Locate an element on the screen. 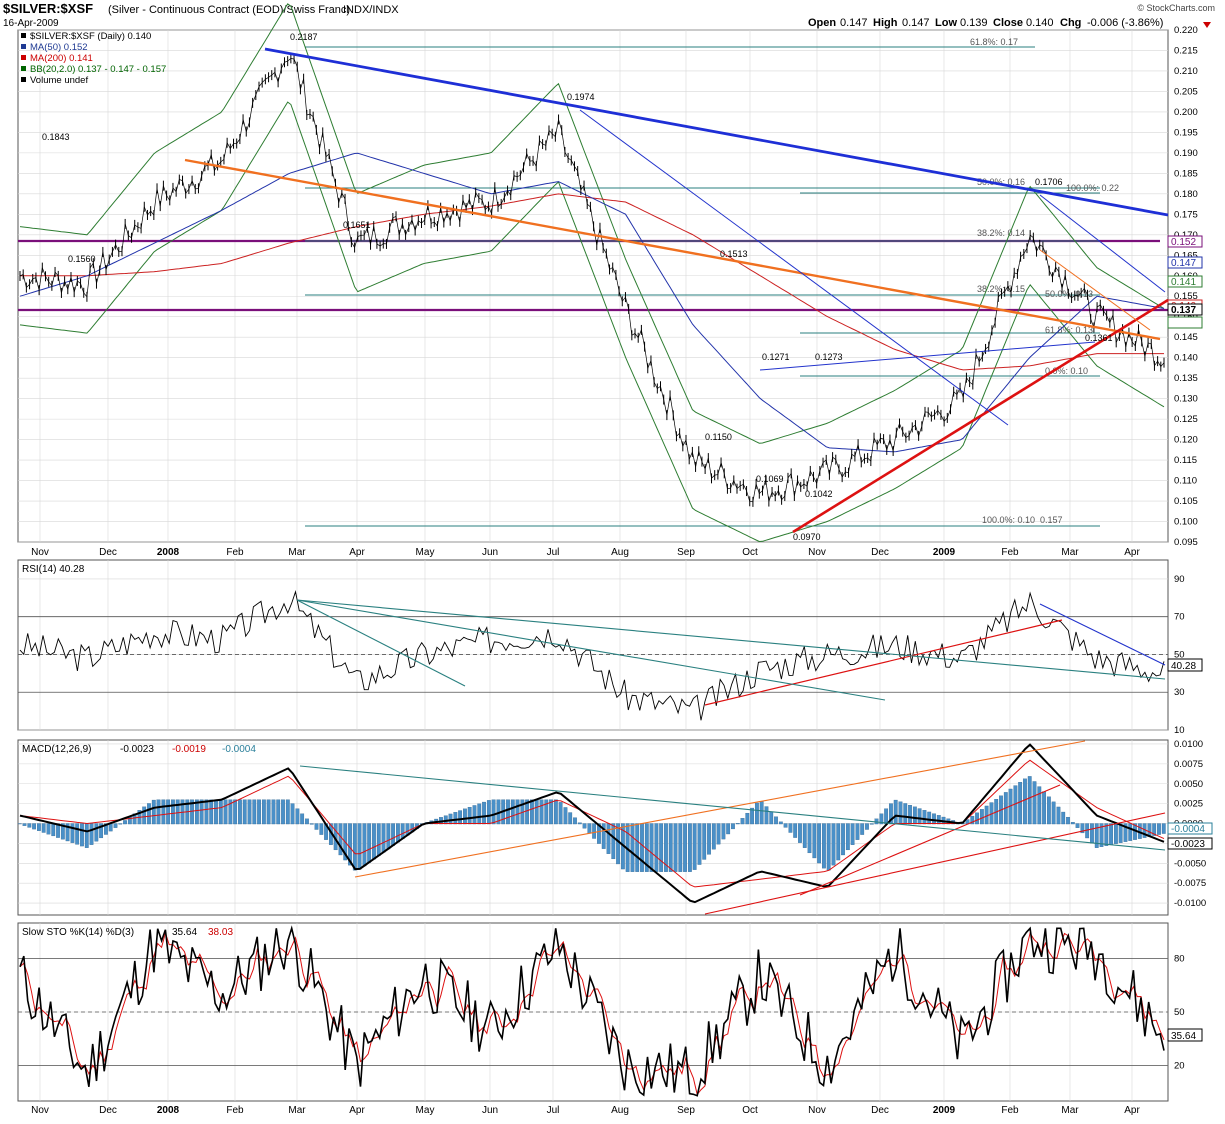  sto-title: Slow STO %K(14) %D(3) is located at coordinates (78, 932).